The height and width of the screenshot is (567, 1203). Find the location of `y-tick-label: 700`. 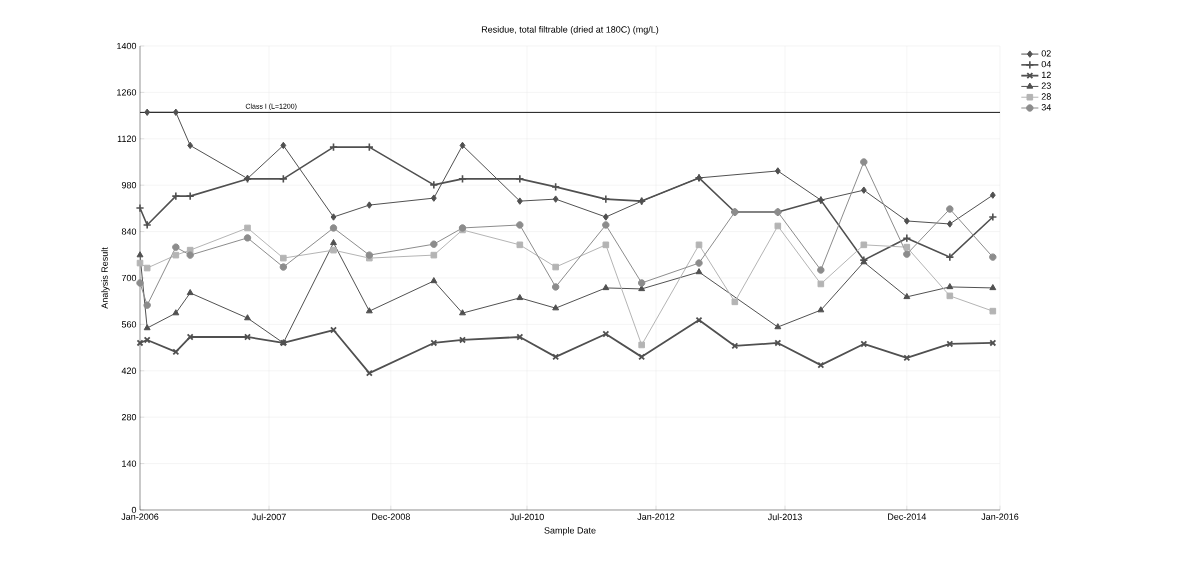

y-tick-label: 700 is located at coordinates (129, 278).